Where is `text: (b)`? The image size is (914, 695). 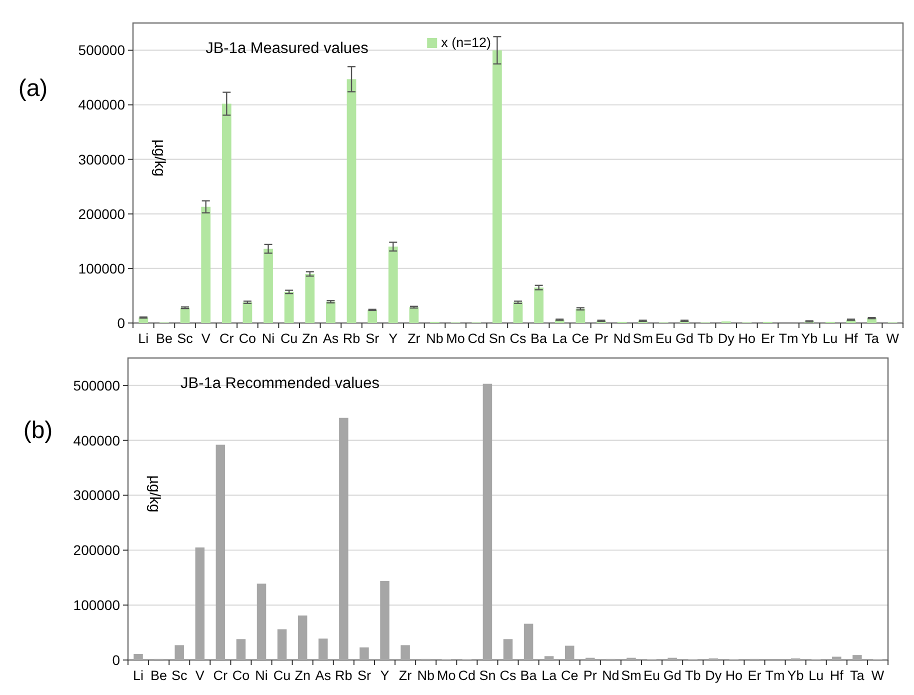 text: (b) is located at coordinates (38, 430).